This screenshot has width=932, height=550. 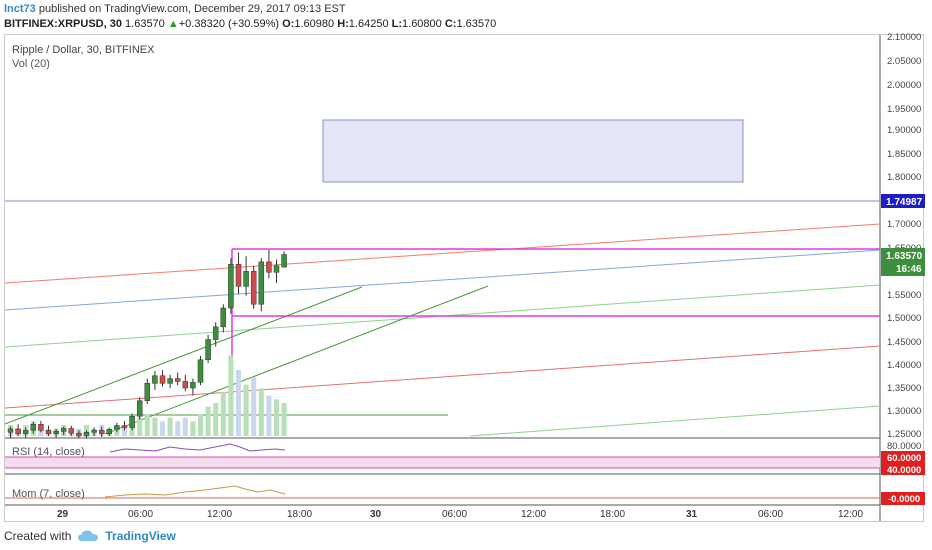 What do you see at coordinates (442, 253) in the screenshot?
I see `upper-channel-line` at bounding box center [442, 253].